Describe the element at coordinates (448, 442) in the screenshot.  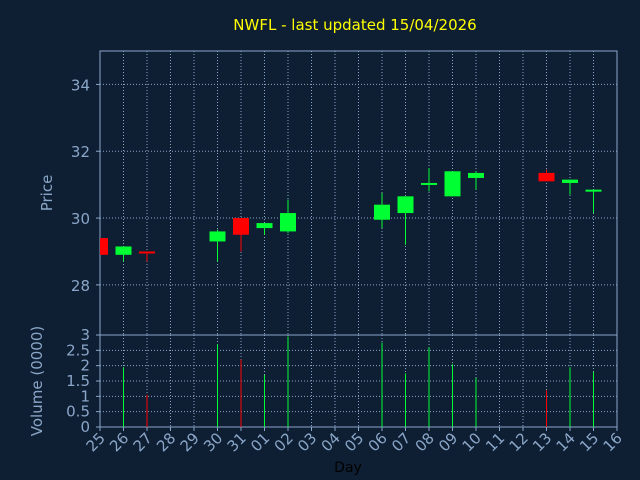
I see `x-tick-label: 09` at that location.